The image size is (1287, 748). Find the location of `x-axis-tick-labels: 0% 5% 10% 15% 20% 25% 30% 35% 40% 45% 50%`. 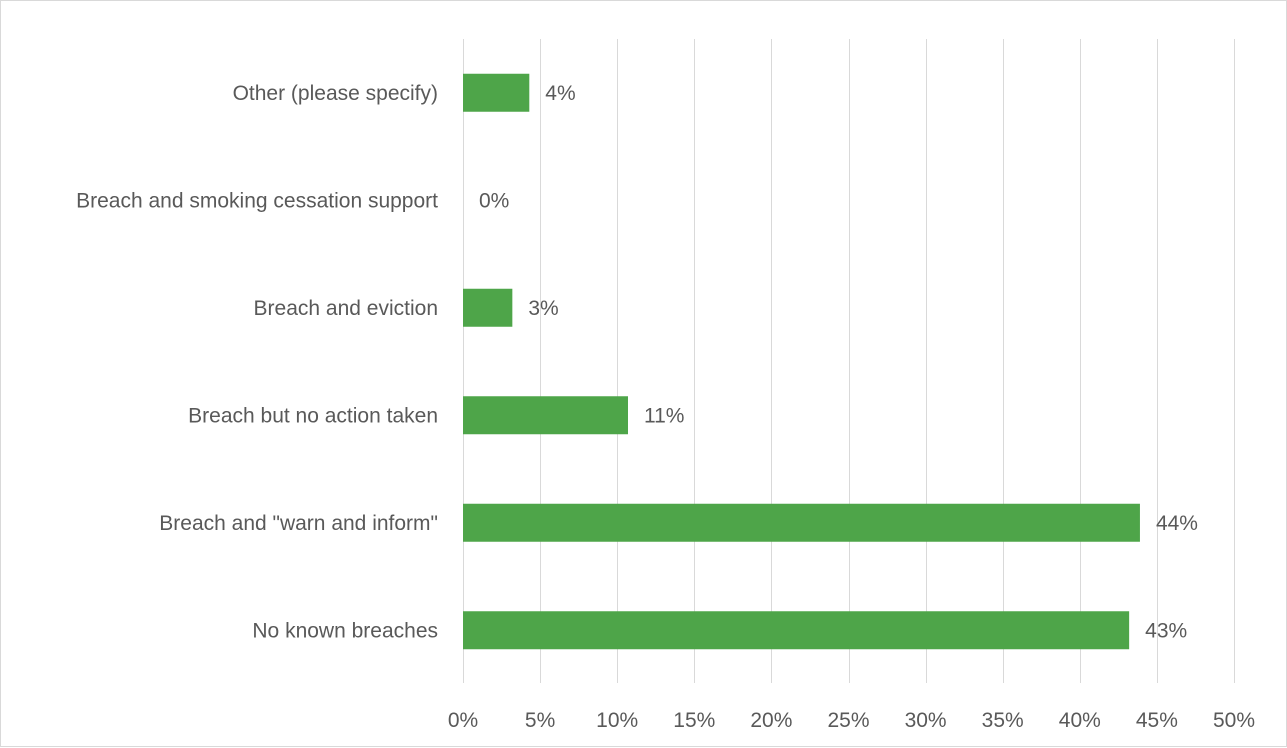

x-axis-tick-labels: 0% 5% 10% 15% 20% 25% 30% 35% 40% 45% 50% is located at coordinates (851, 720).